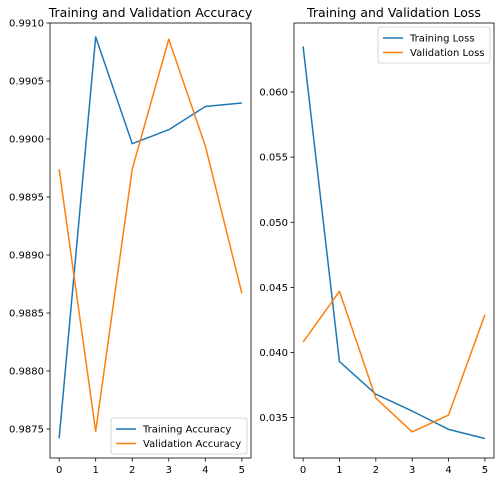  Describe the element at coordinates (186, 430) in the screenshot. I see `training-accuracy-legend-label: Training Accuracy` at that location.